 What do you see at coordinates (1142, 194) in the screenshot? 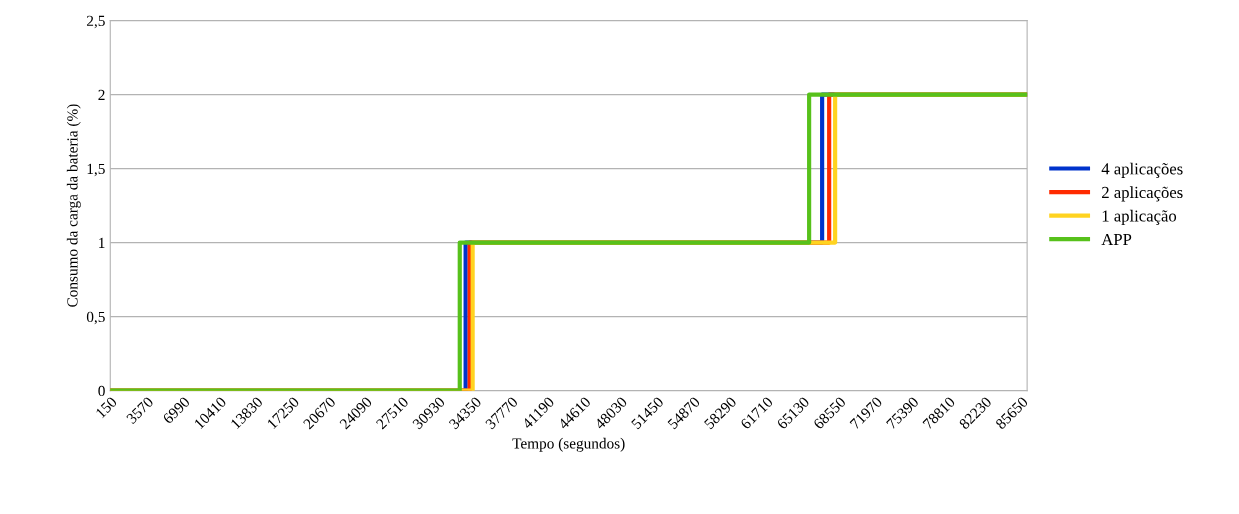
I see `legend-label: 2 aplicações` at bounding box center [1142, 194].